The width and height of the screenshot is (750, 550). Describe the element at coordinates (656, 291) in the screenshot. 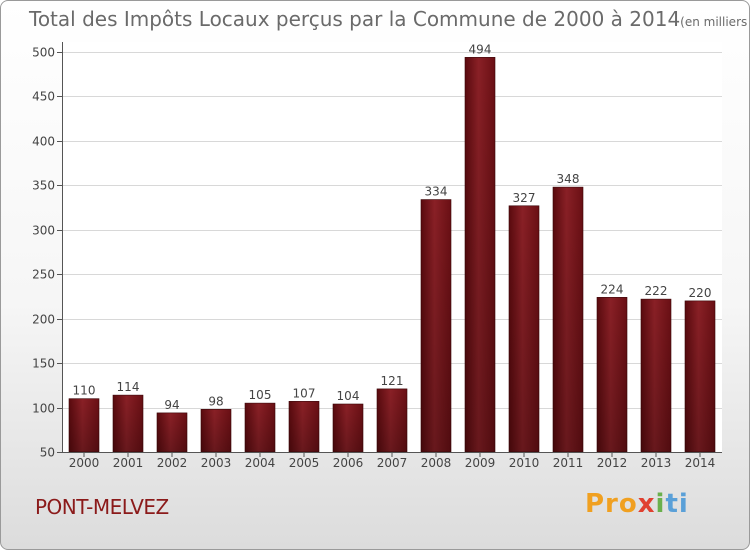

I see `value-label-2013: 222` at that location.